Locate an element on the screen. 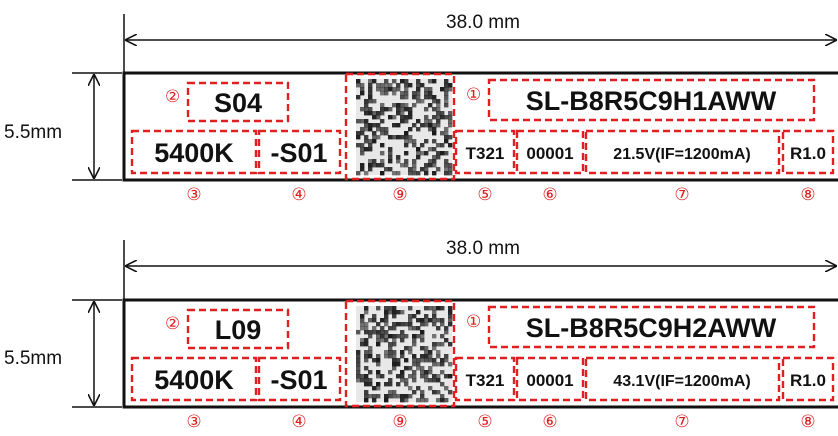 The image size is (838, 436). voltage: 21.5V(IF=1200mA) is located at coordinates (681, 154).